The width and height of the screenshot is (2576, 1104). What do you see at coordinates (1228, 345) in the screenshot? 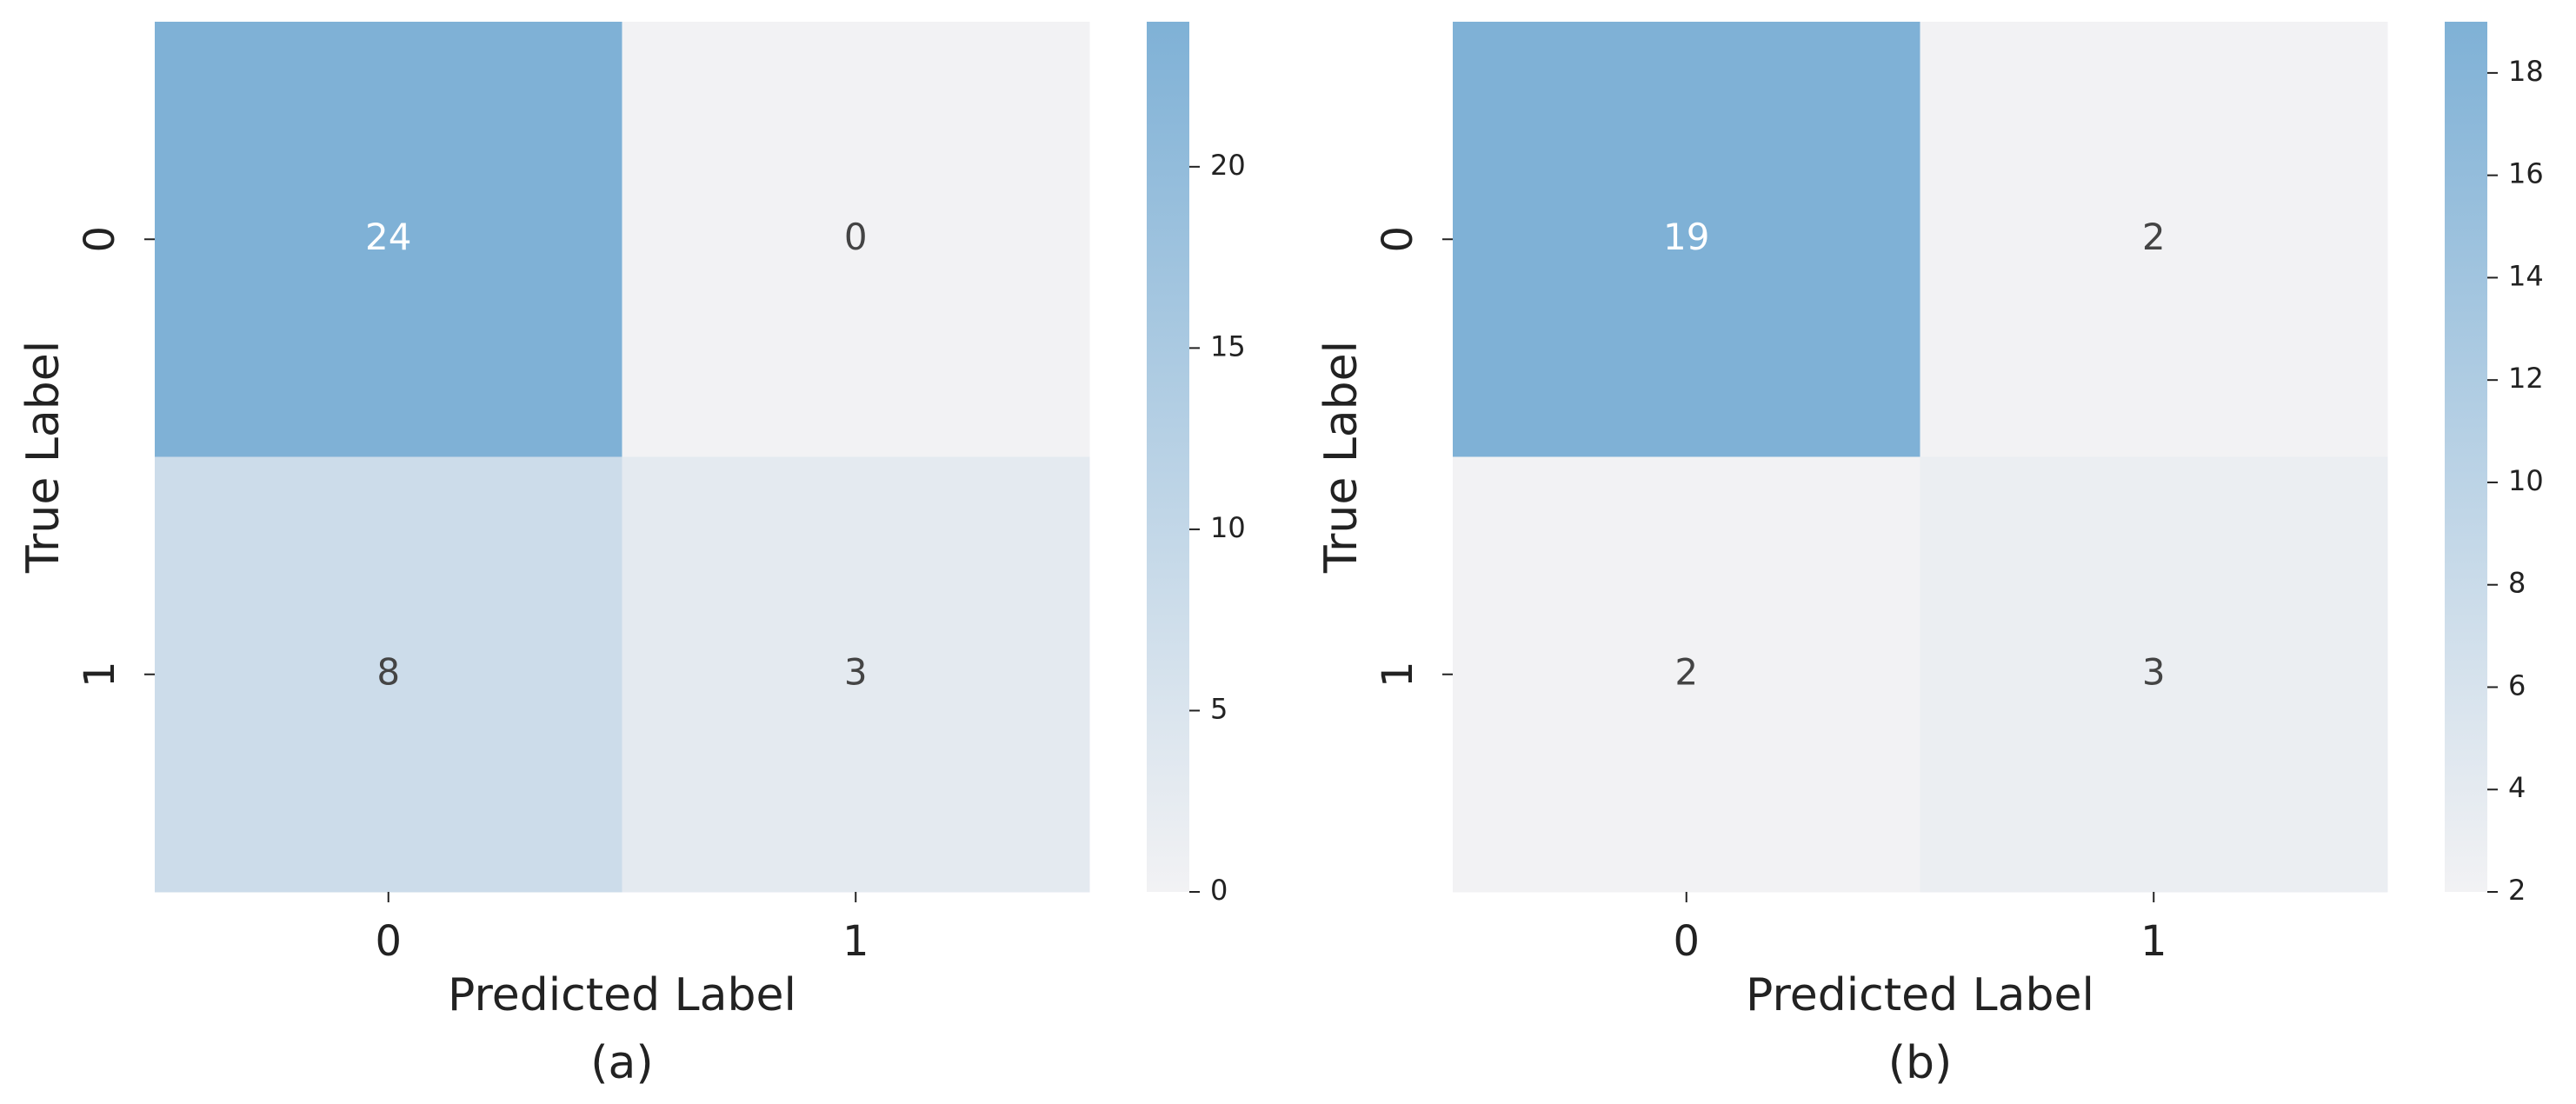
I see `colorbar-tick-label: 15` at bounding box center [1228, 345].